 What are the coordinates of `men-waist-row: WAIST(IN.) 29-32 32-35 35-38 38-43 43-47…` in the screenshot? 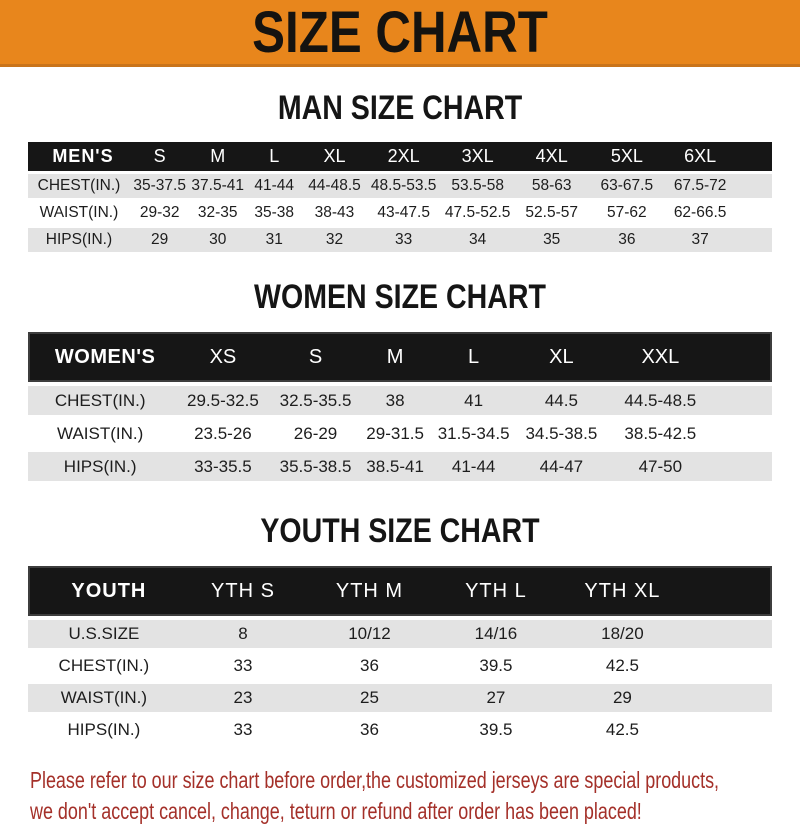 It's located at (400, 213).